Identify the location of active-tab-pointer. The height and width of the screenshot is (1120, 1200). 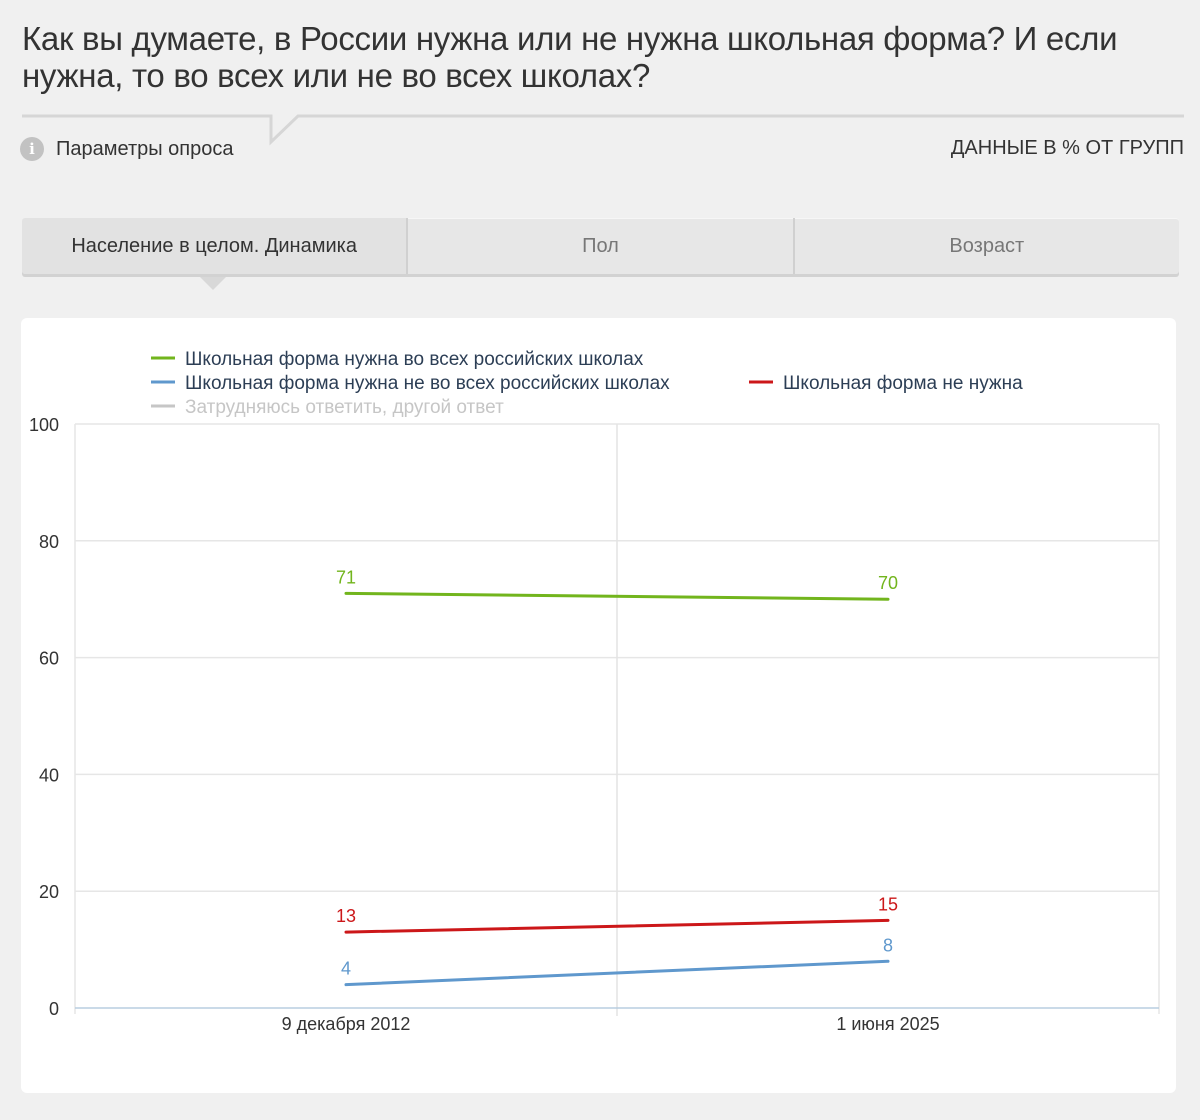
(213, 283).